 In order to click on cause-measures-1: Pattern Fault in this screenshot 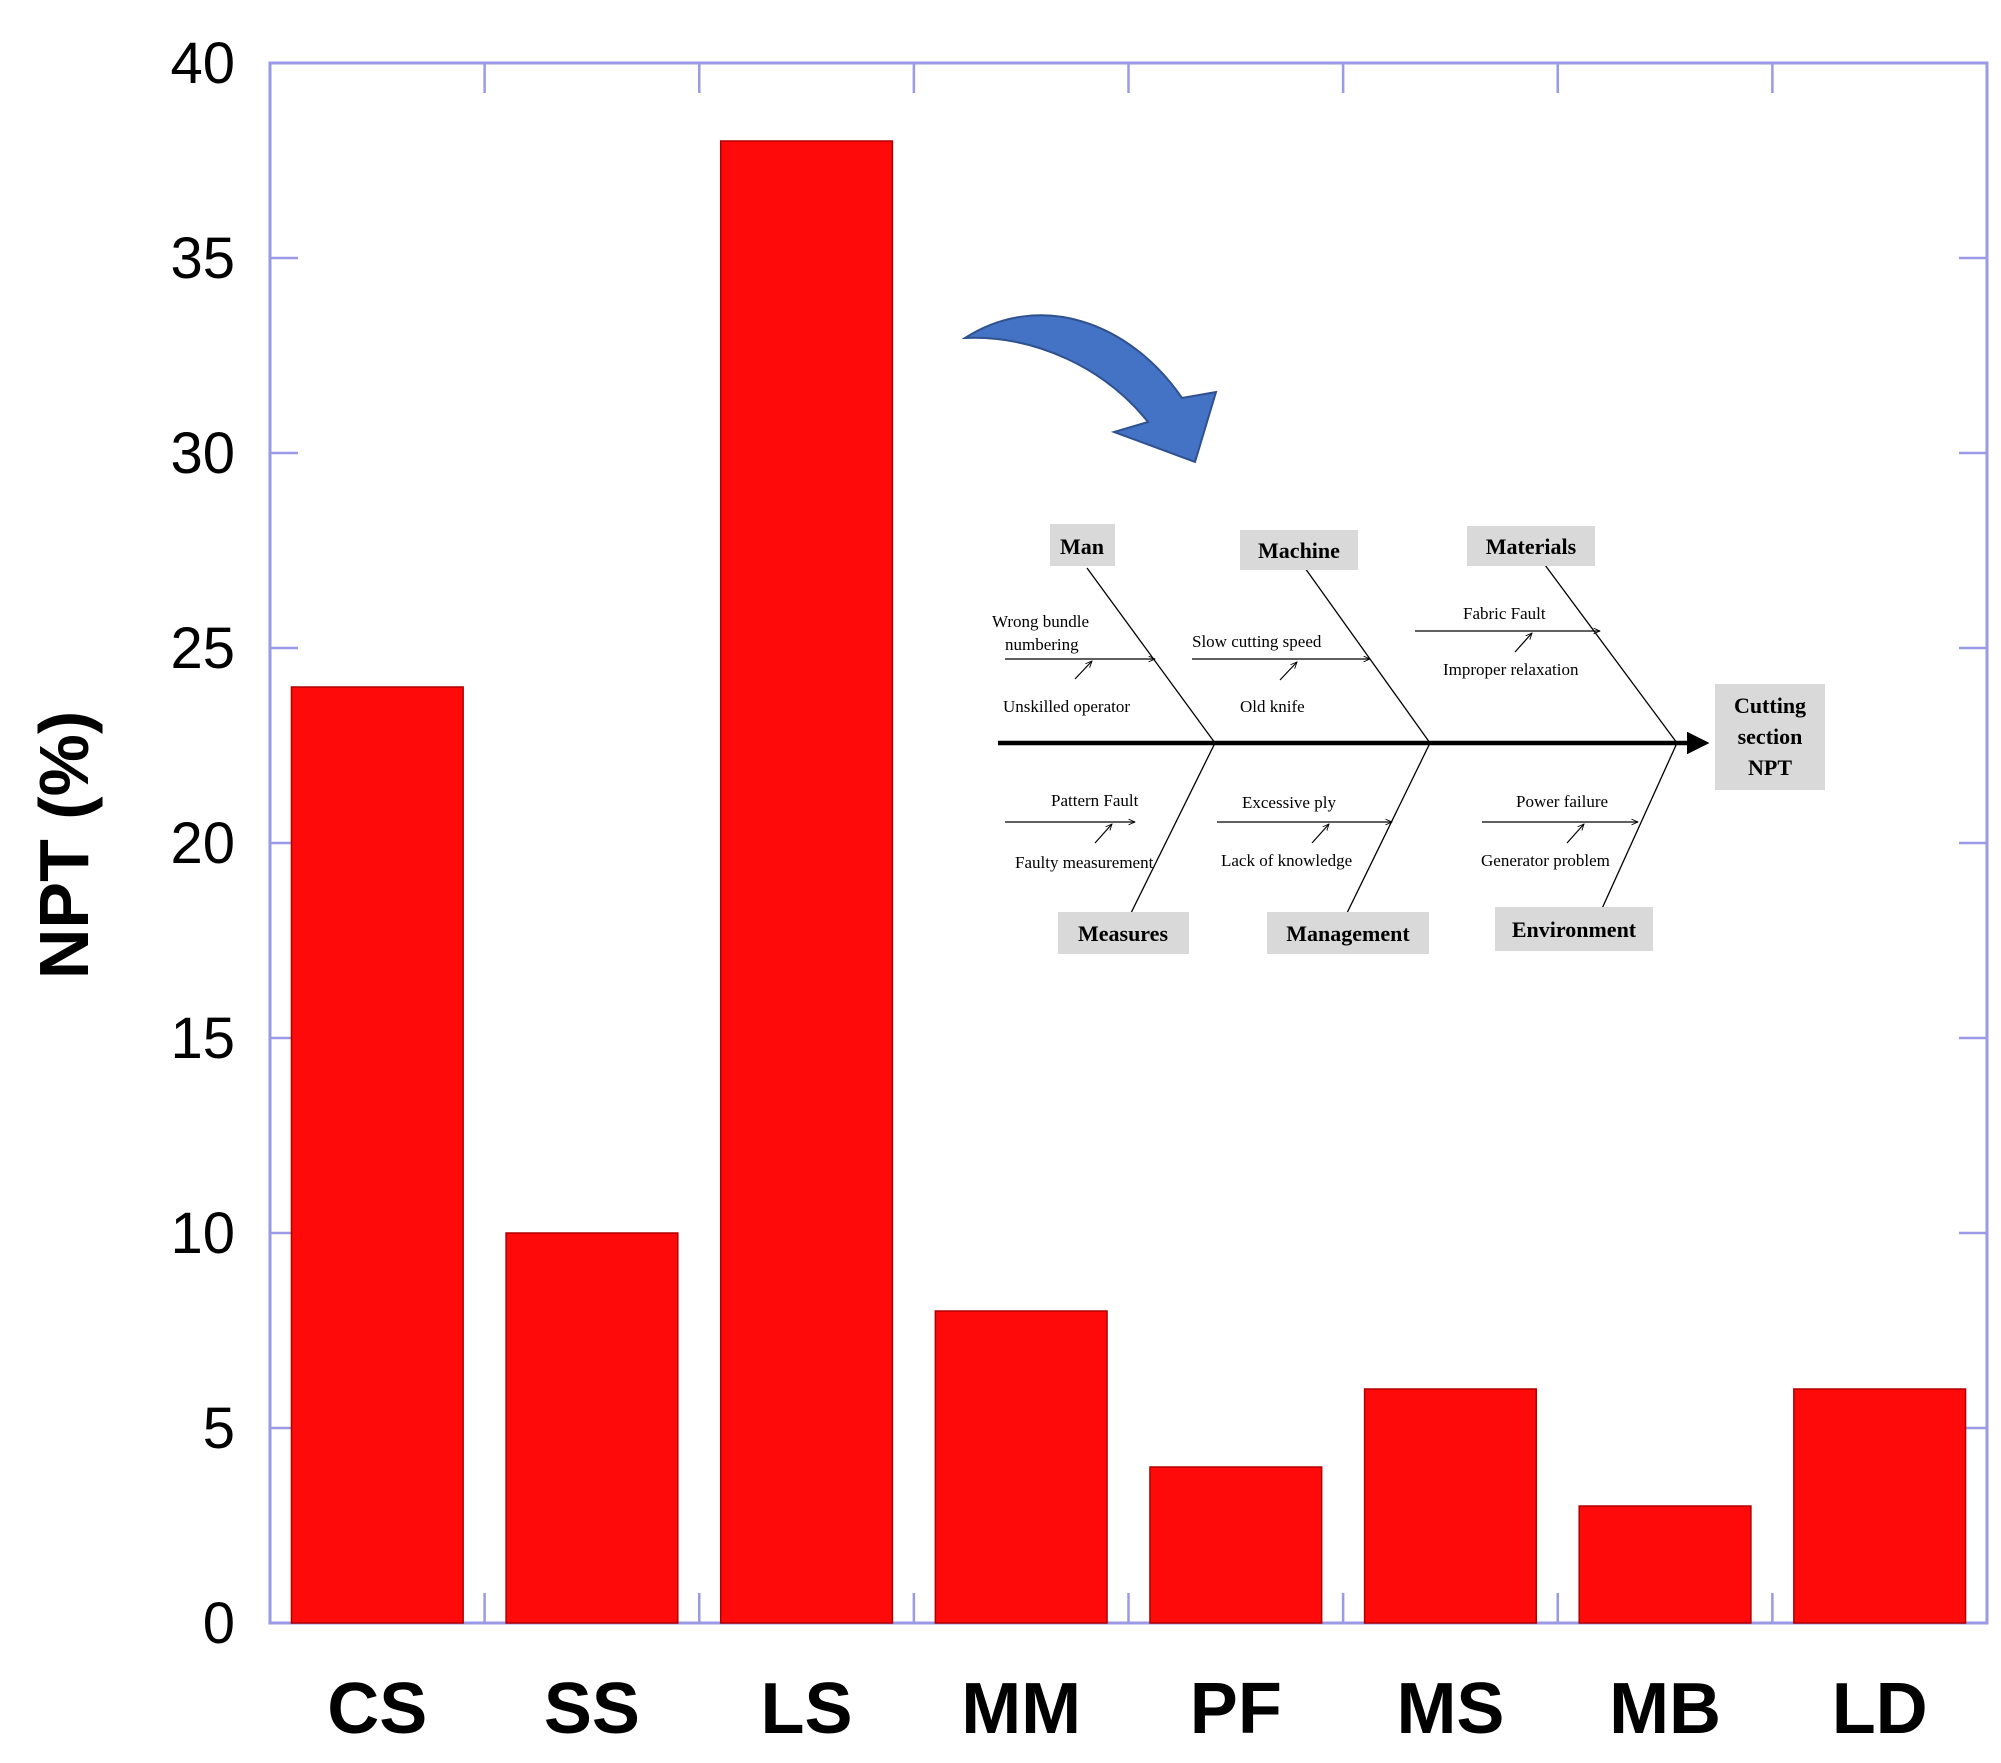, I will do `click(1095, 800)`.